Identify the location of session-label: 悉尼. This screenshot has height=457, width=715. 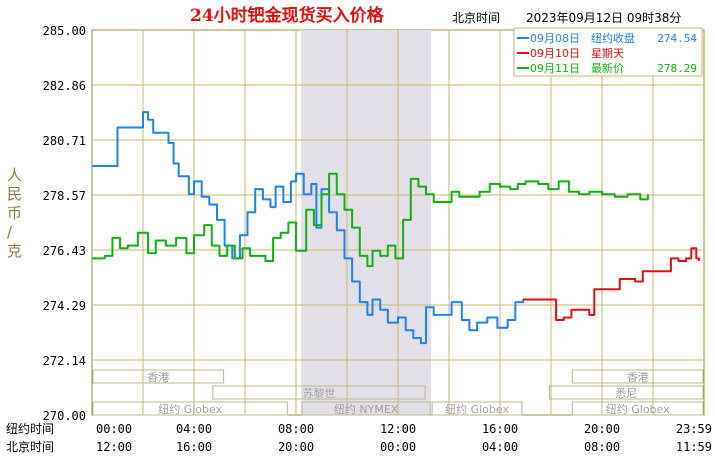
(626, 393).